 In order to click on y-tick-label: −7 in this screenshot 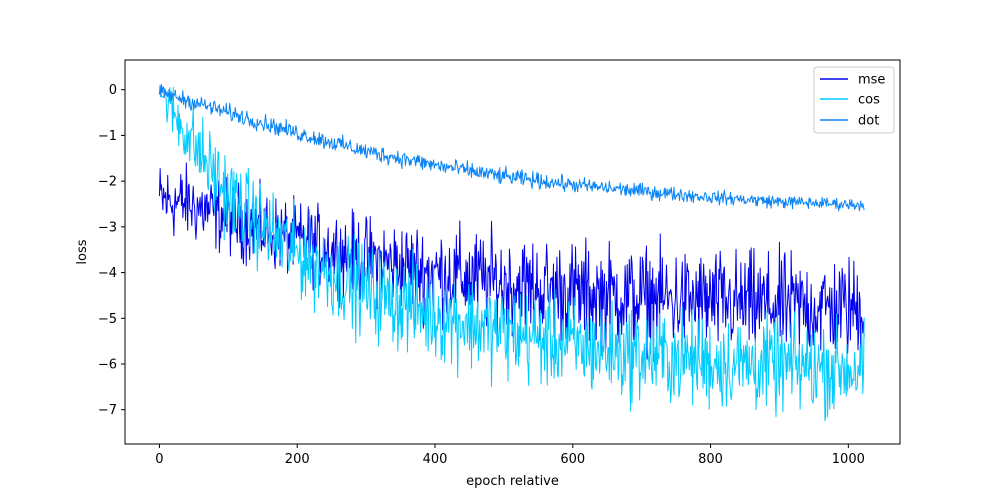, I will do `click(107, 410)`.